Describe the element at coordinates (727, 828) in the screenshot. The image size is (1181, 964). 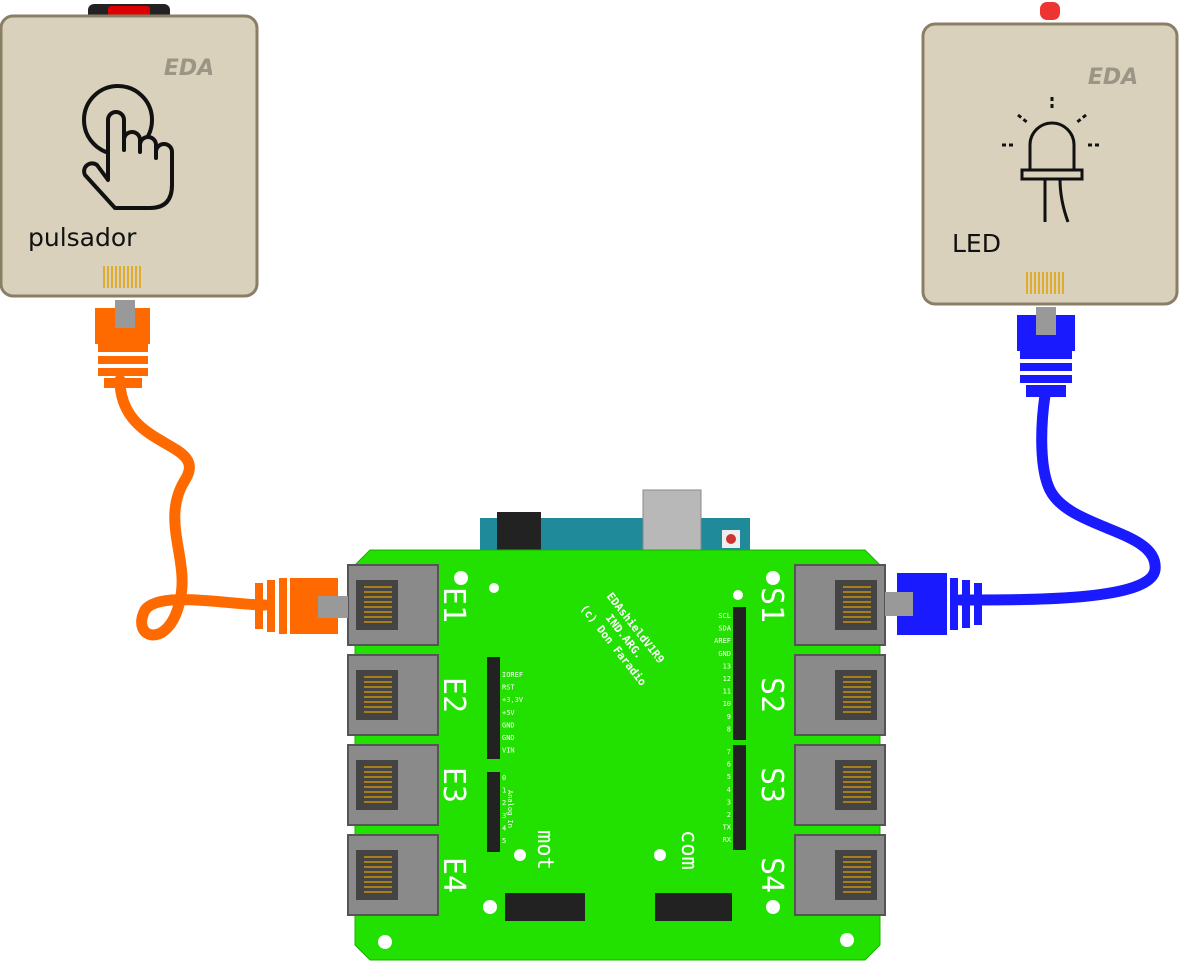
I see `pin-label: TX` at that location.